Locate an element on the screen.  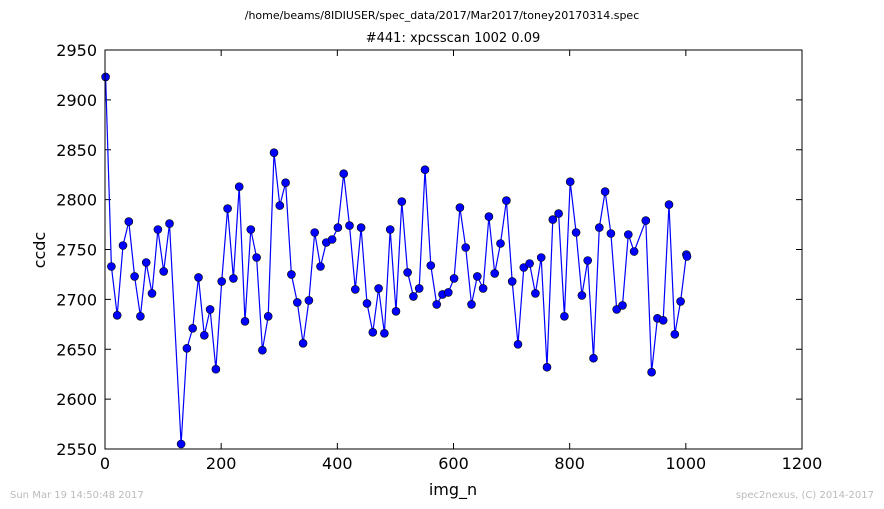
y-tick-label: 2700 is located at coordinates (76, 299).